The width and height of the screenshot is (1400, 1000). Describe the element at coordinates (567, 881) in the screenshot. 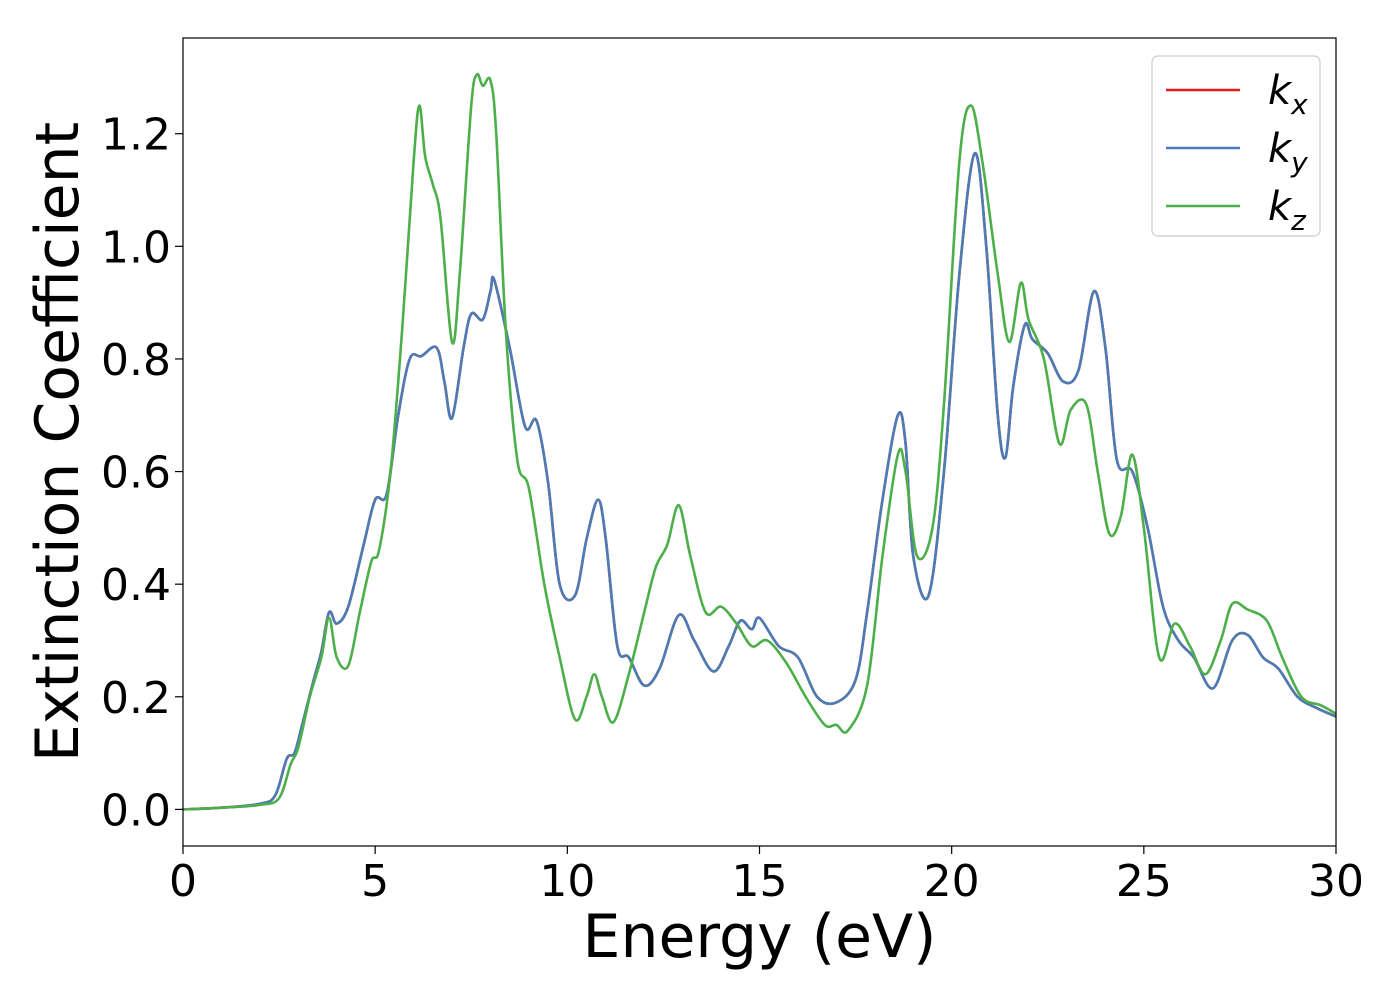

I see `x-tick-label: 10` at that location.